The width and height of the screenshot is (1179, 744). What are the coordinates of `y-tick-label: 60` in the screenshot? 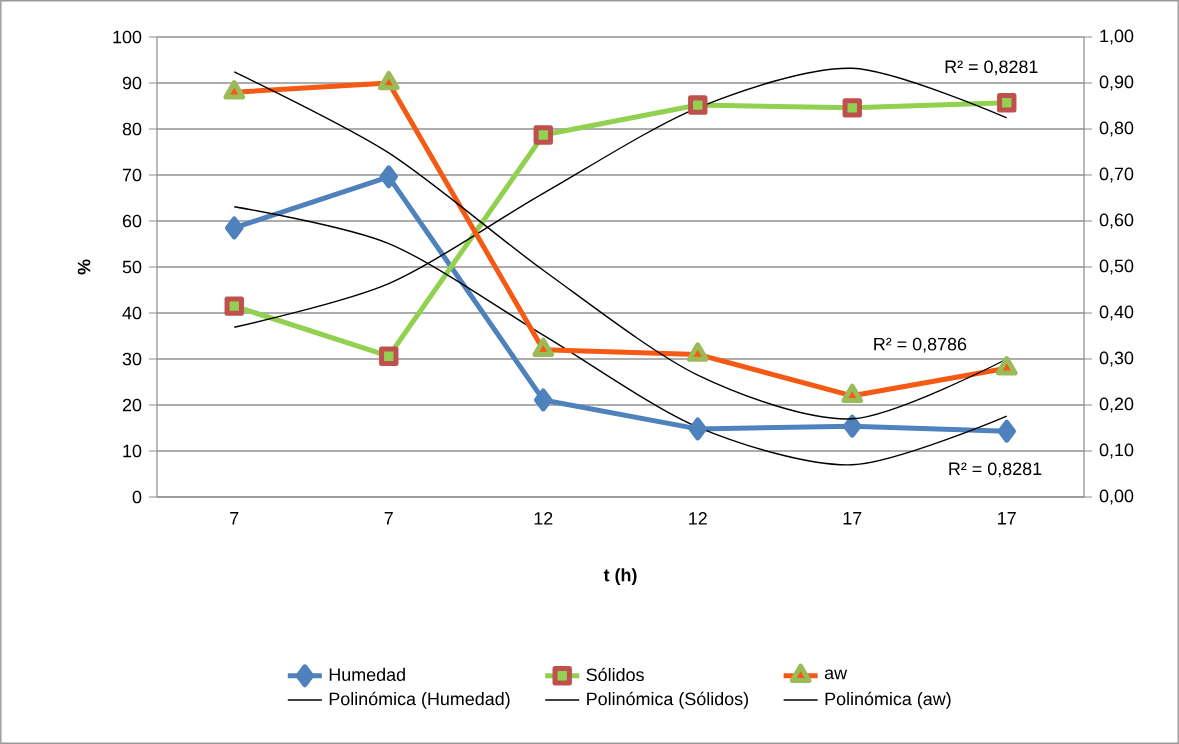 It's located at (132, 221).